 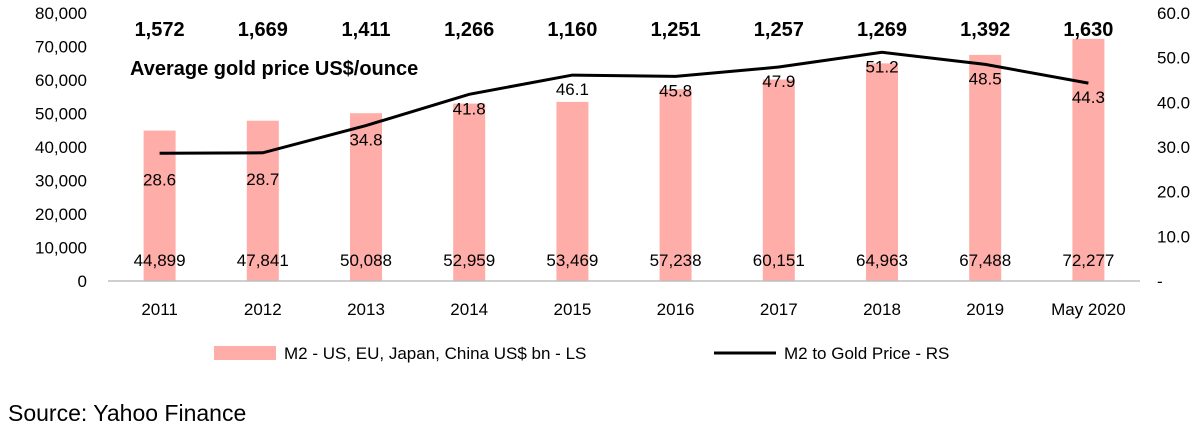 What do you see at coordinates (882, 260) in the screenshot?
I see `bar-value-label: 64,963` at bounding box center [882, 260].